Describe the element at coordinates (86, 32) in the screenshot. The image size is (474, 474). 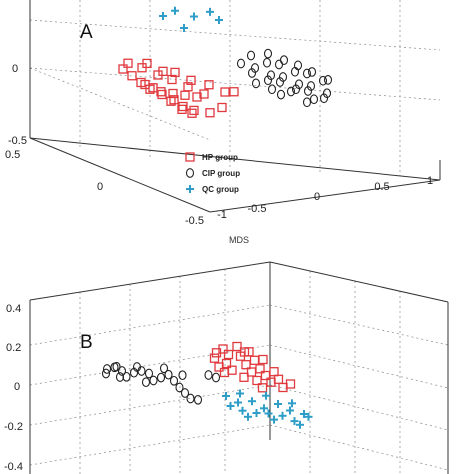
I see `panel-label: A` at that location.